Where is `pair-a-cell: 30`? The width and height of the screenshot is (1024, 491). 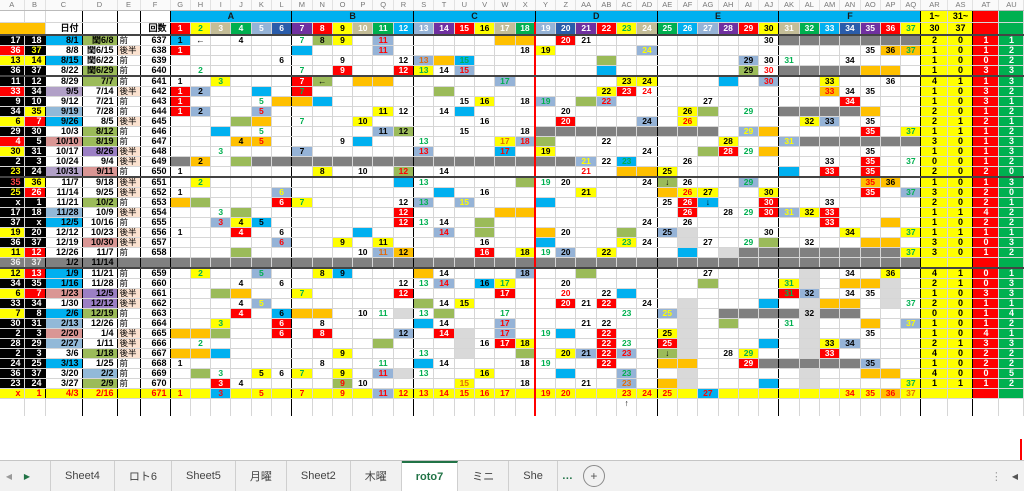 pair-a-cell: 30 is located at coordinates (12, 151).